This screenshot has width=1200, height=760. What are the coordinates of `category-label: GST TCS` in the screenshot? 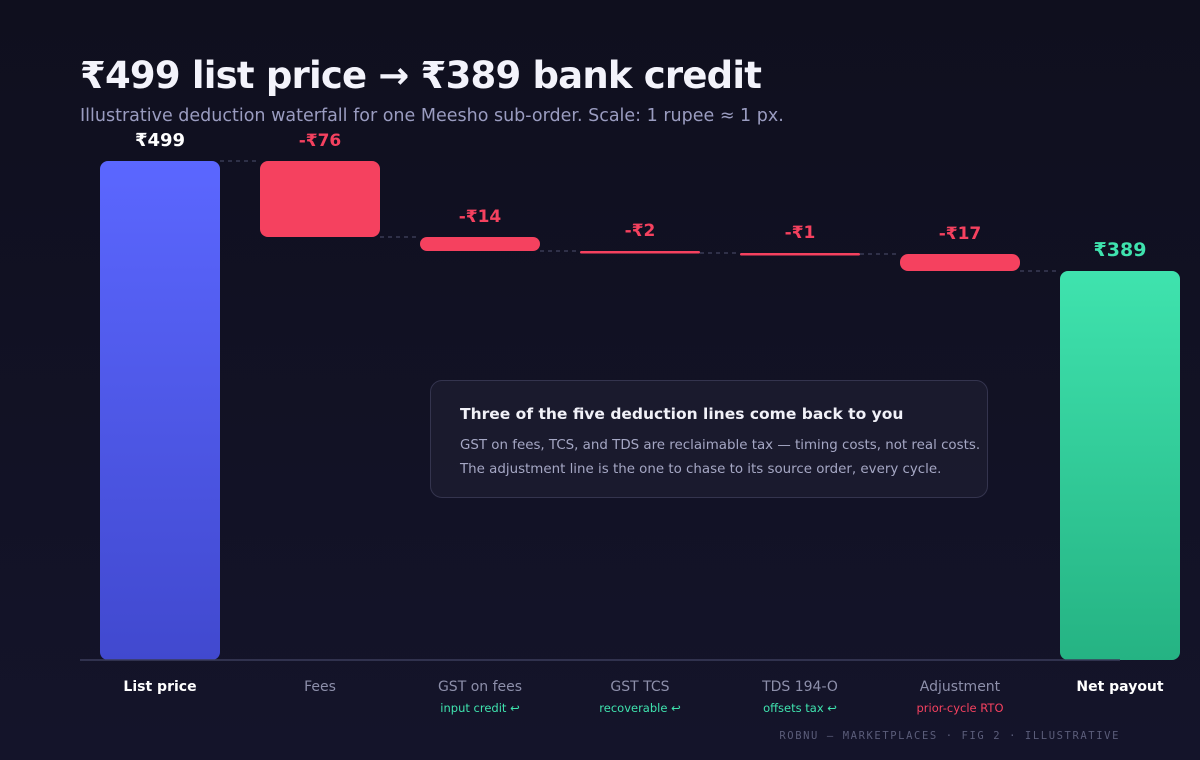 It's located at (639, 687).